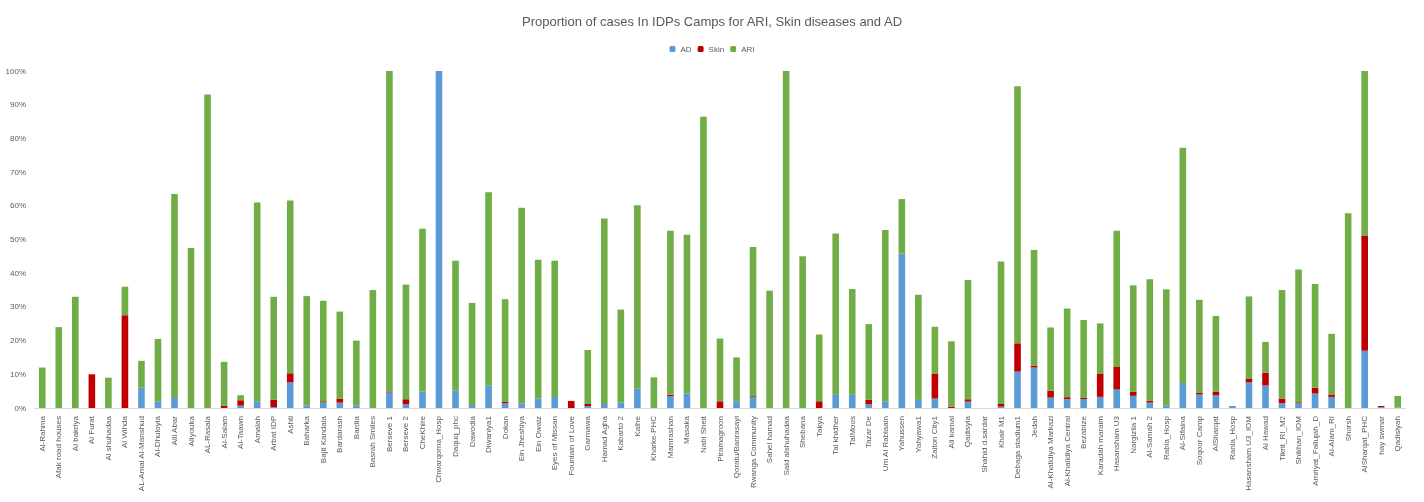 This screenshot has height=502, width=1424. What do you see at coordinates (356, 427) in the screenshot?
I see `x-tick-label: Bardia` at bounding box center [356, 427].